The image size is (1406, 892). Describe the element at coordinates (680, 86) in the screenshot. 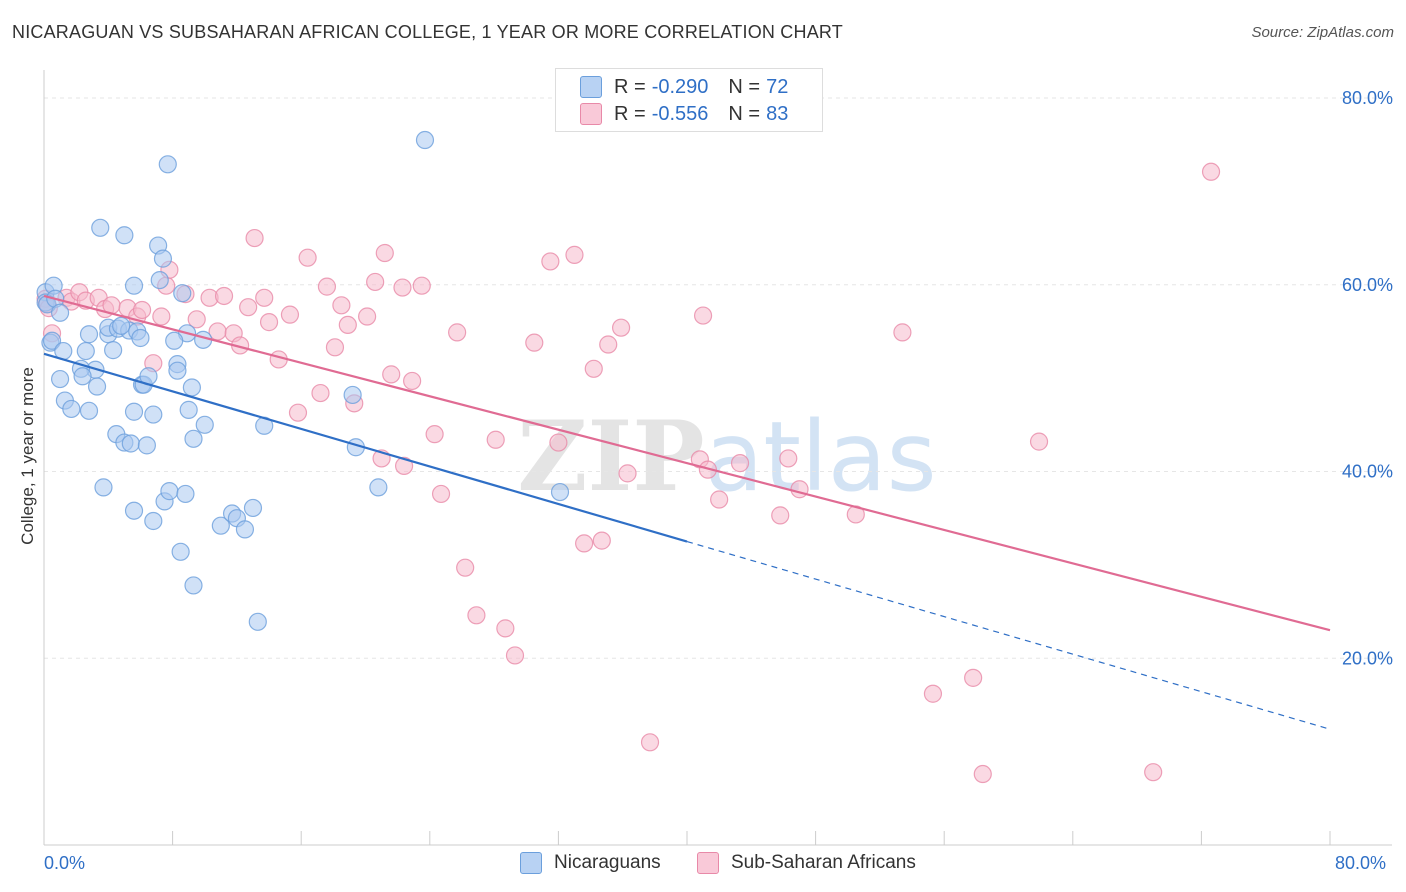

I see `r-value: -0.290` at that location.